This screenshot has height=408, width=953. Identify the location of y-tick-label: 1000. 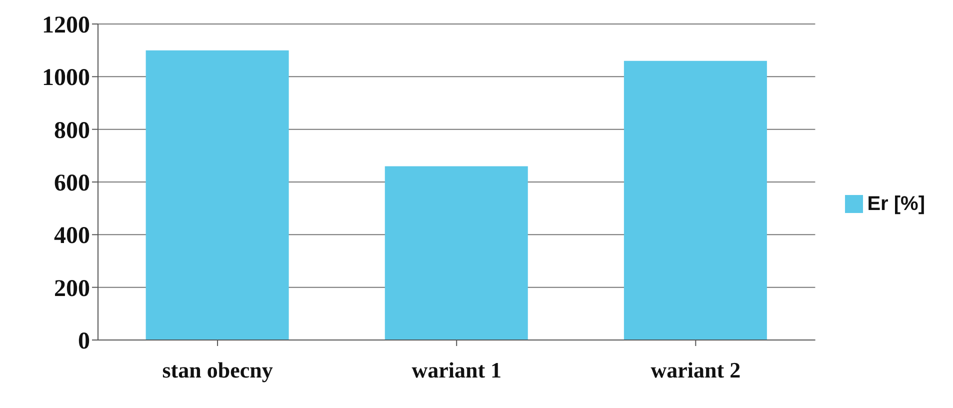
(66, 78).